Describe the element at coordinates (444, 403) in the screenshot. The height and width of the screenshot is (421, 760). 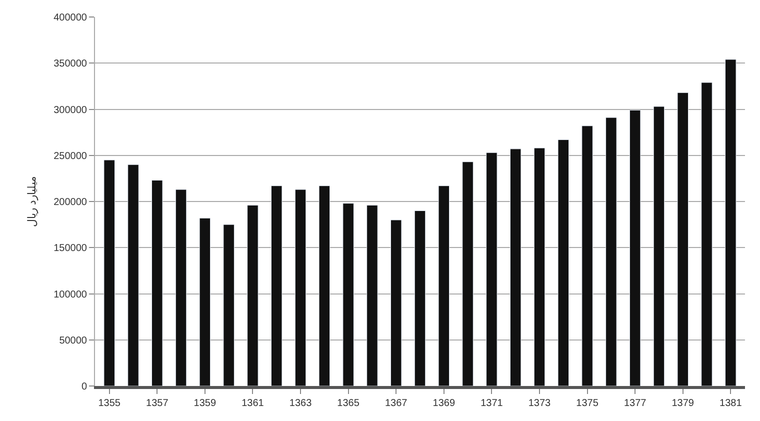
I see `x-tick-label: 1369` at that location.